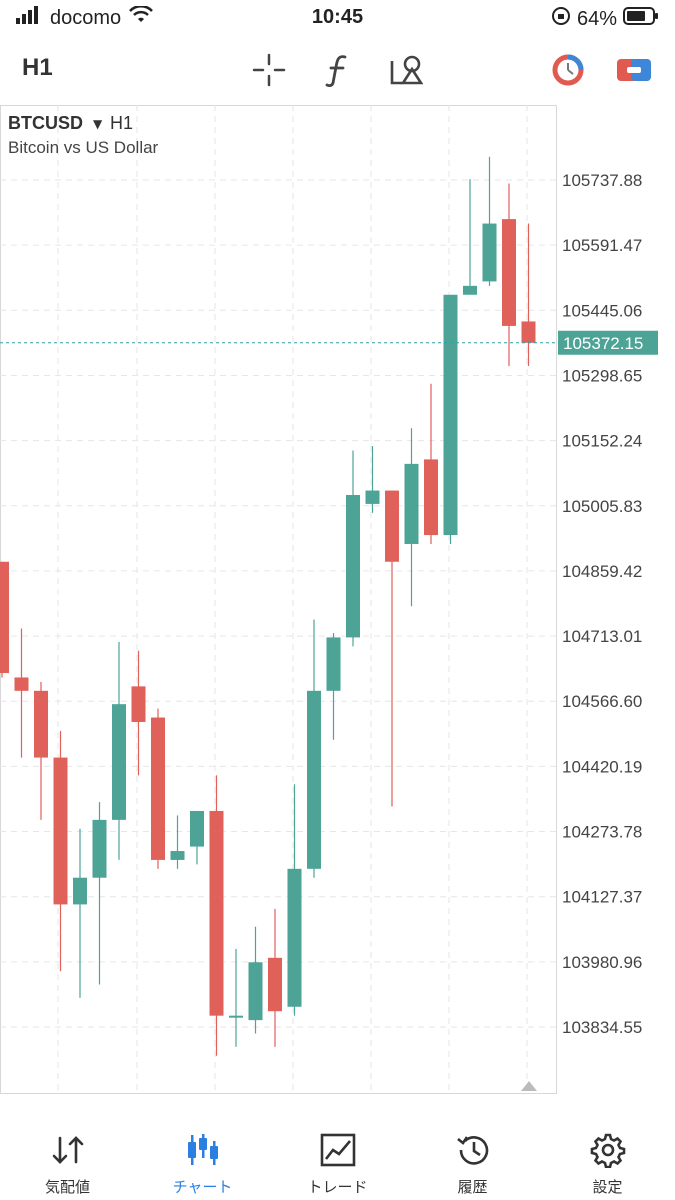  I want to click on objects-icon, so click(406, 70).